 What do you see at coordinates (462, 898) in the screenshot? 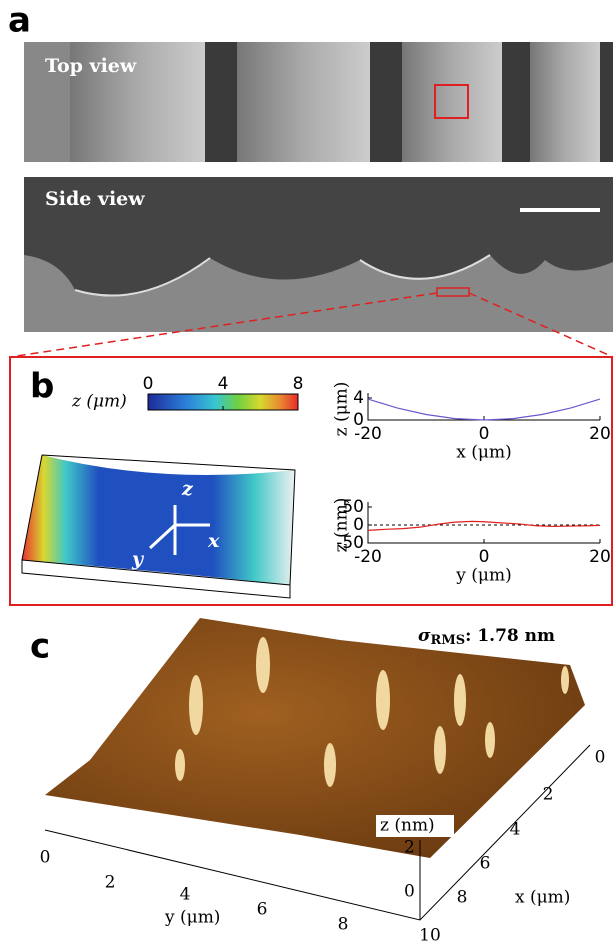
I see `x-tick: 8` at bounding box center [462, 898].